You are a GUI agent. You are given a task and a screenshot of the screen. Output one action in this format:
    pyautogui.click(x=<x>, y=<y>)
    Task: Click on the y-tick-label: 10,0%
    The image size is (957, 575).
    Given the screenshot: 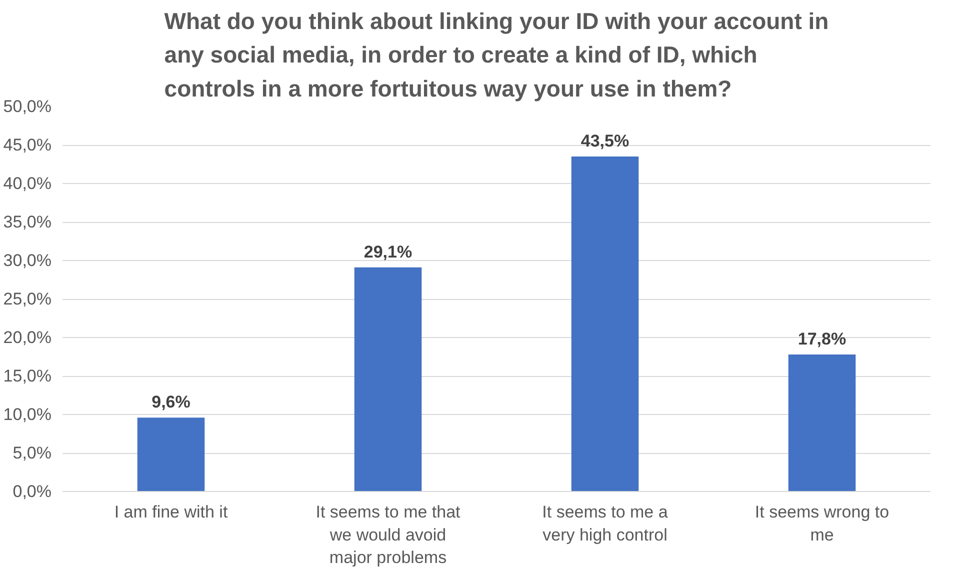 What is the action you would take?
    pyautogui.click(x=27, y=414)
    